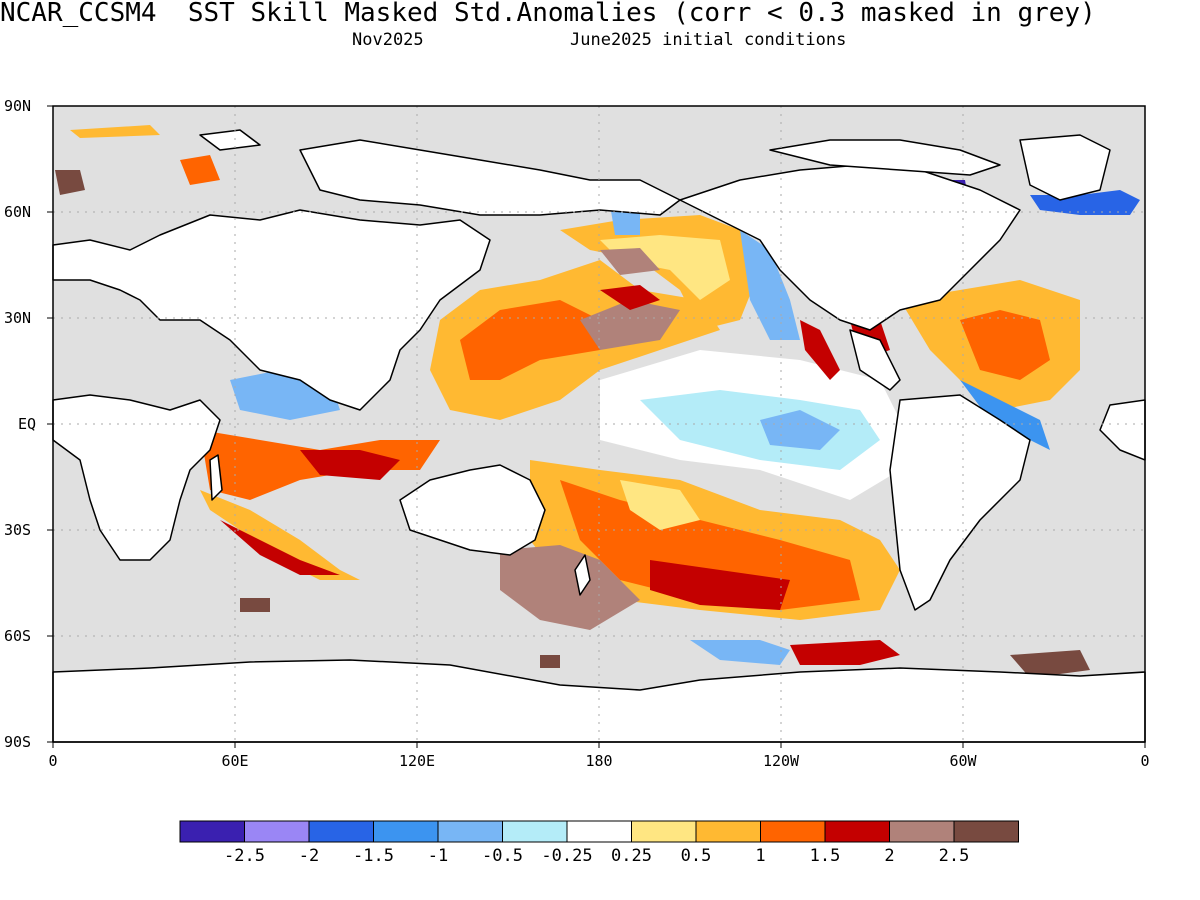 The height and width of the screenshot is (900, 1200). Describe the element at coordinates (963, 761) in the screenshot. I see `lon-label-60w: 60W` at that location.